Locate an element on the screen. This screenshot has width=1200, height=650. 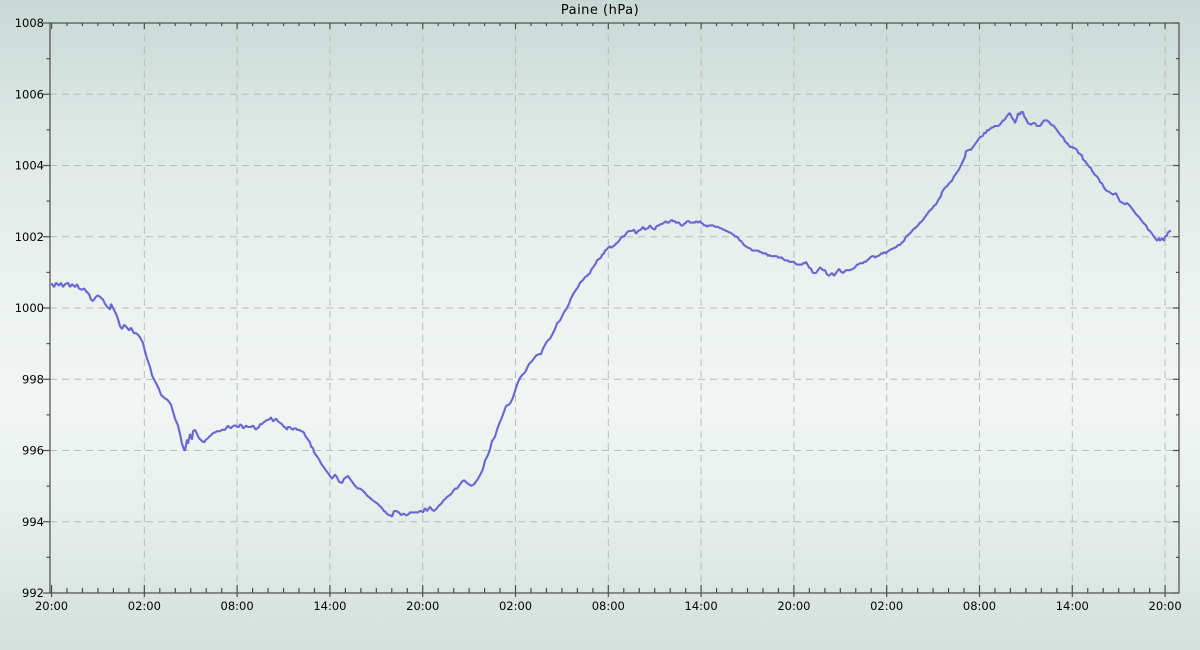
y-axis-tick-label: 996 is located at coordinates (33, 451).